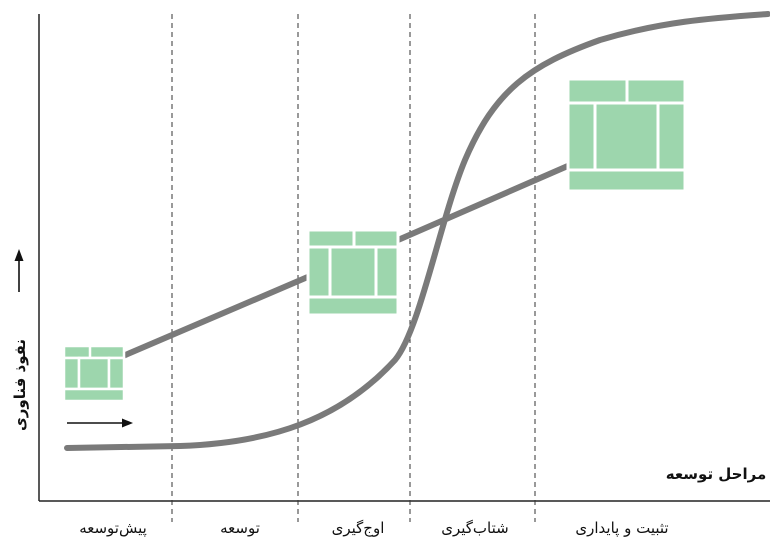 The image size is (770, 542). What do you see at coordinates (113, 528) in the screenshot?
I see `stage-label-pre-development: پیش‌توسعه` at bounding box center [113, 528].